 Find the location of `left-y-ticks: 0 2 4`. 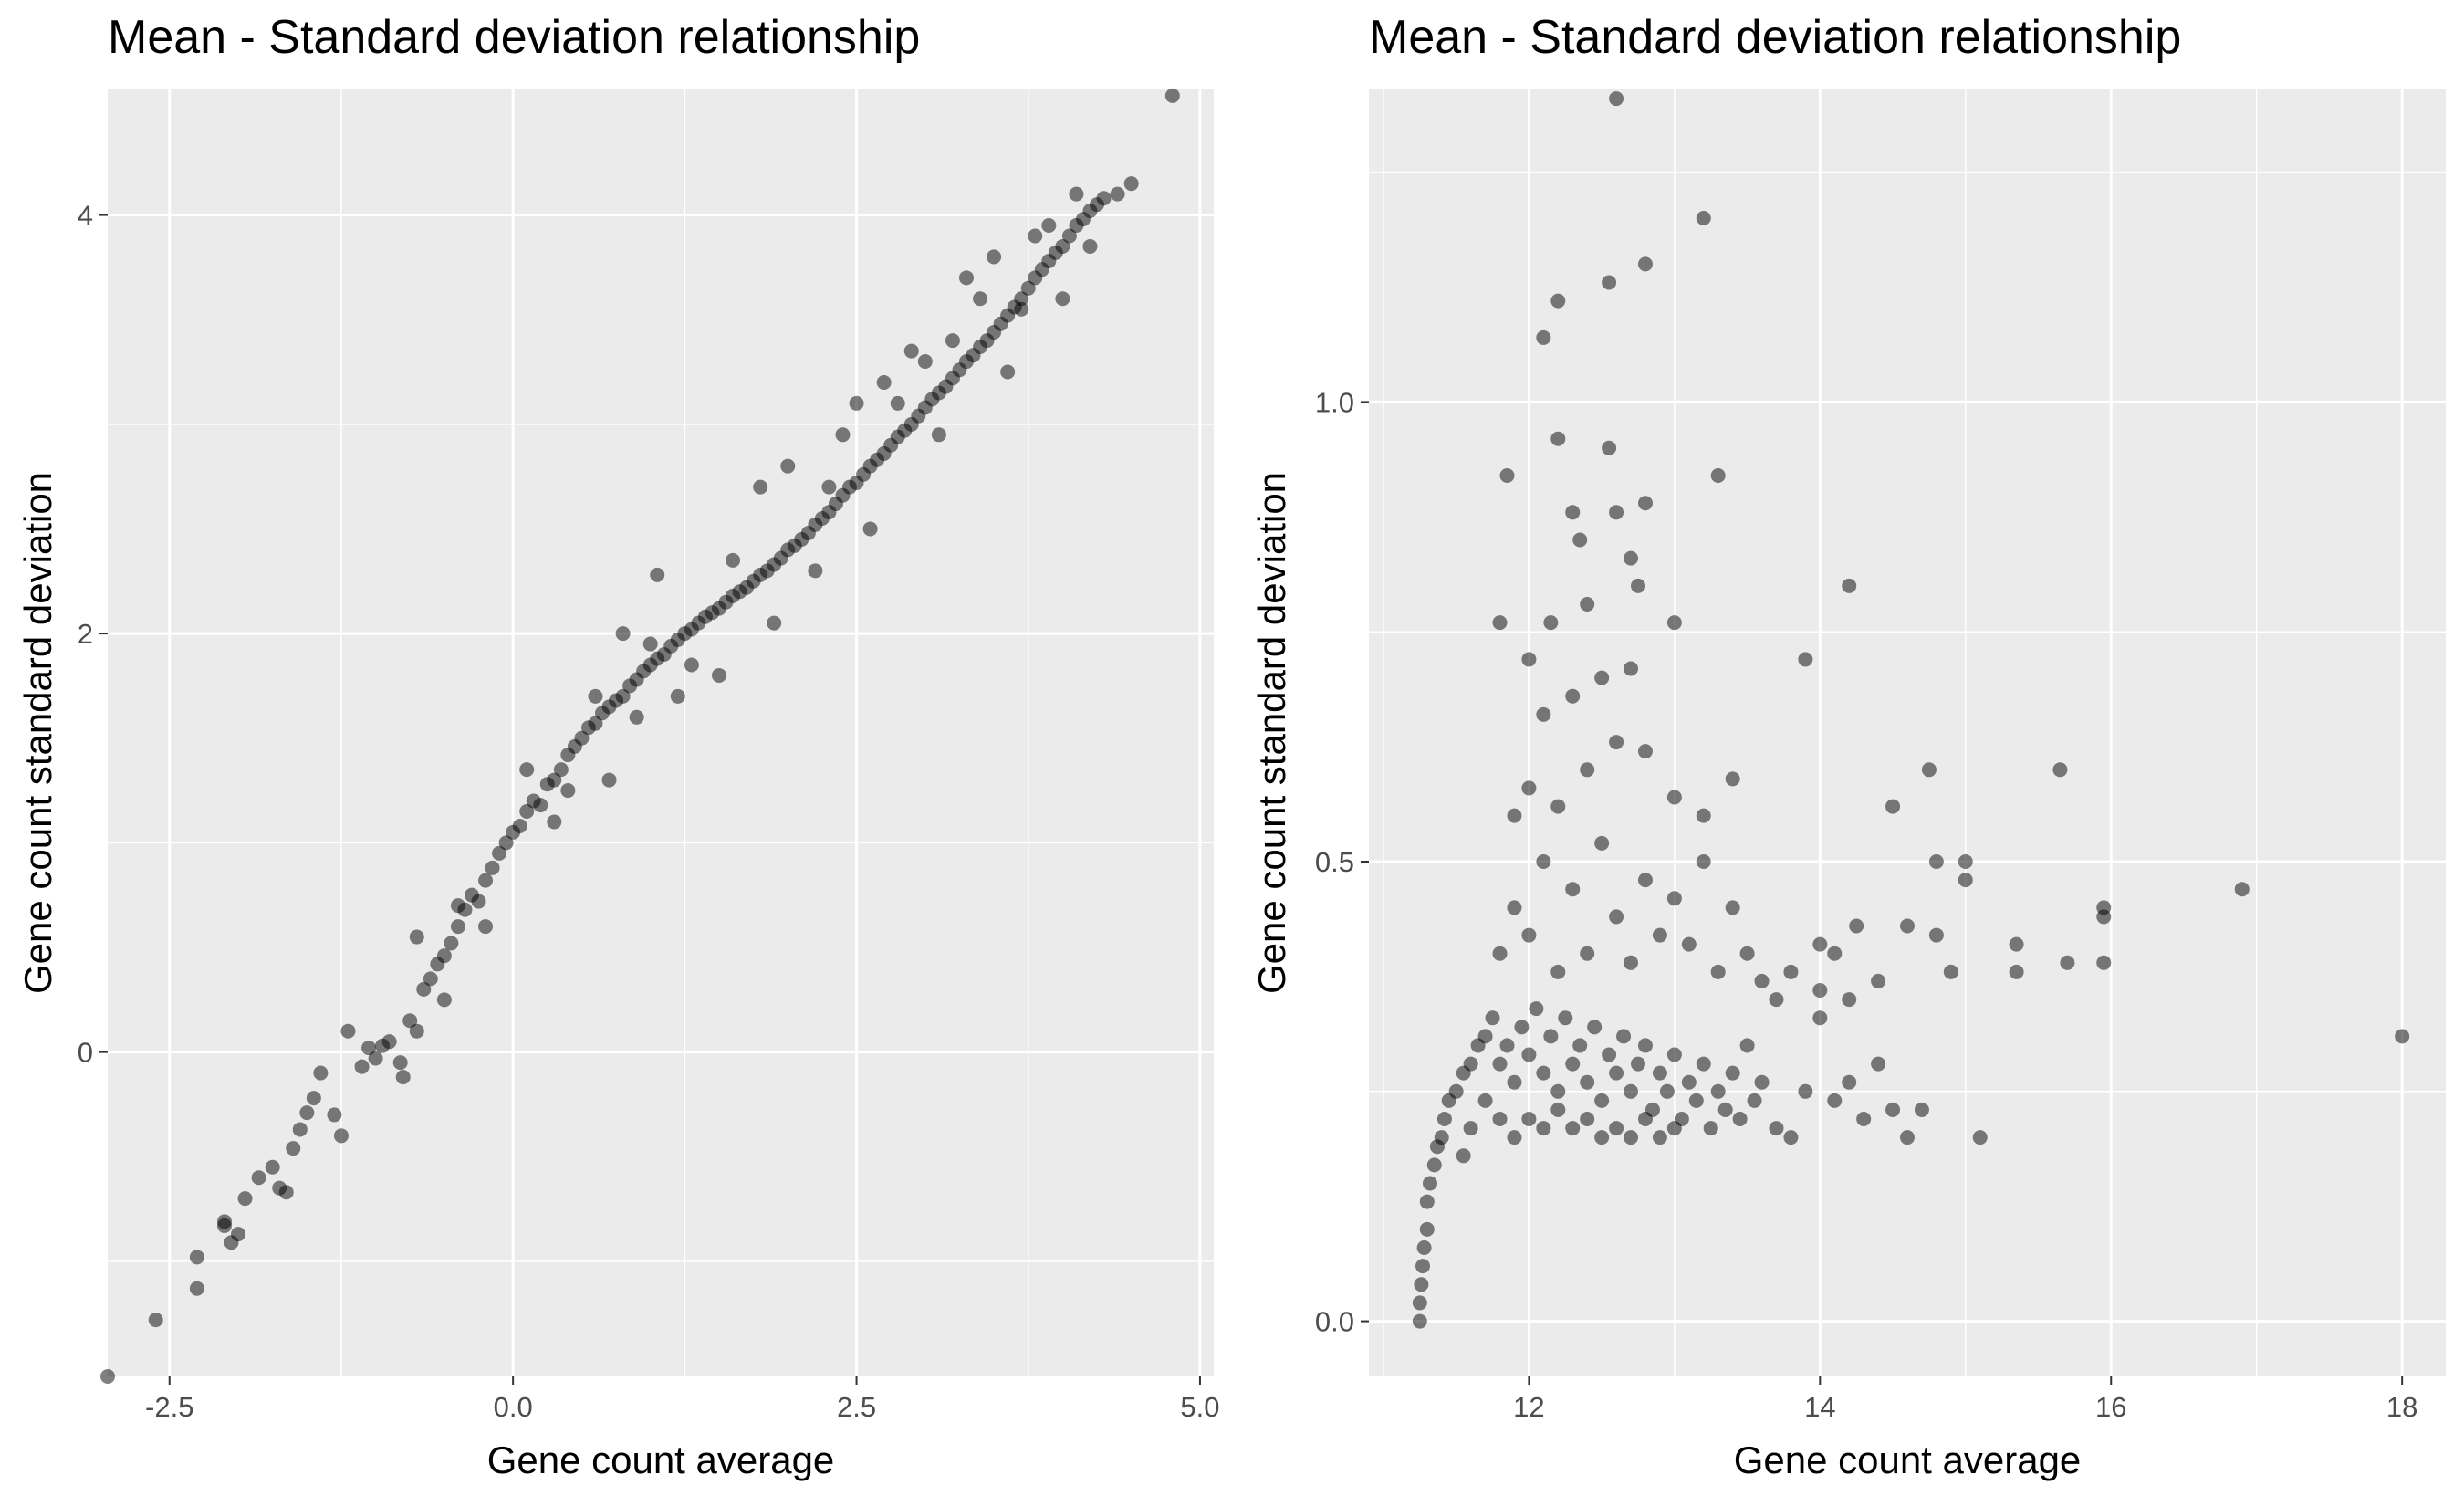

left-y-ticks: 0 2 4 is located at coordinates (93, 634).